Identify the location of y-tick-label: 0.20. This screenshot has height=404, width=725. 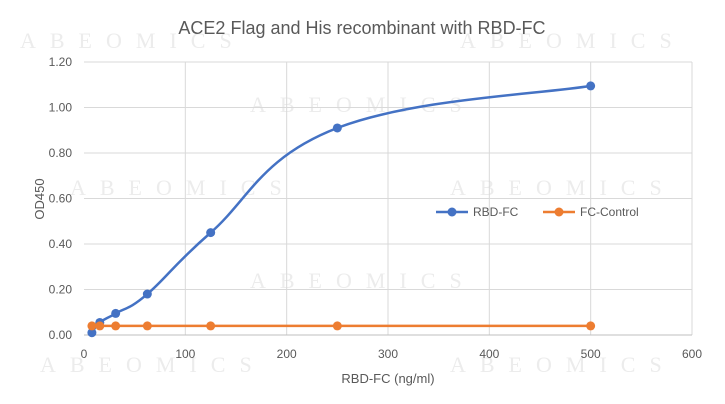
(61, 290).